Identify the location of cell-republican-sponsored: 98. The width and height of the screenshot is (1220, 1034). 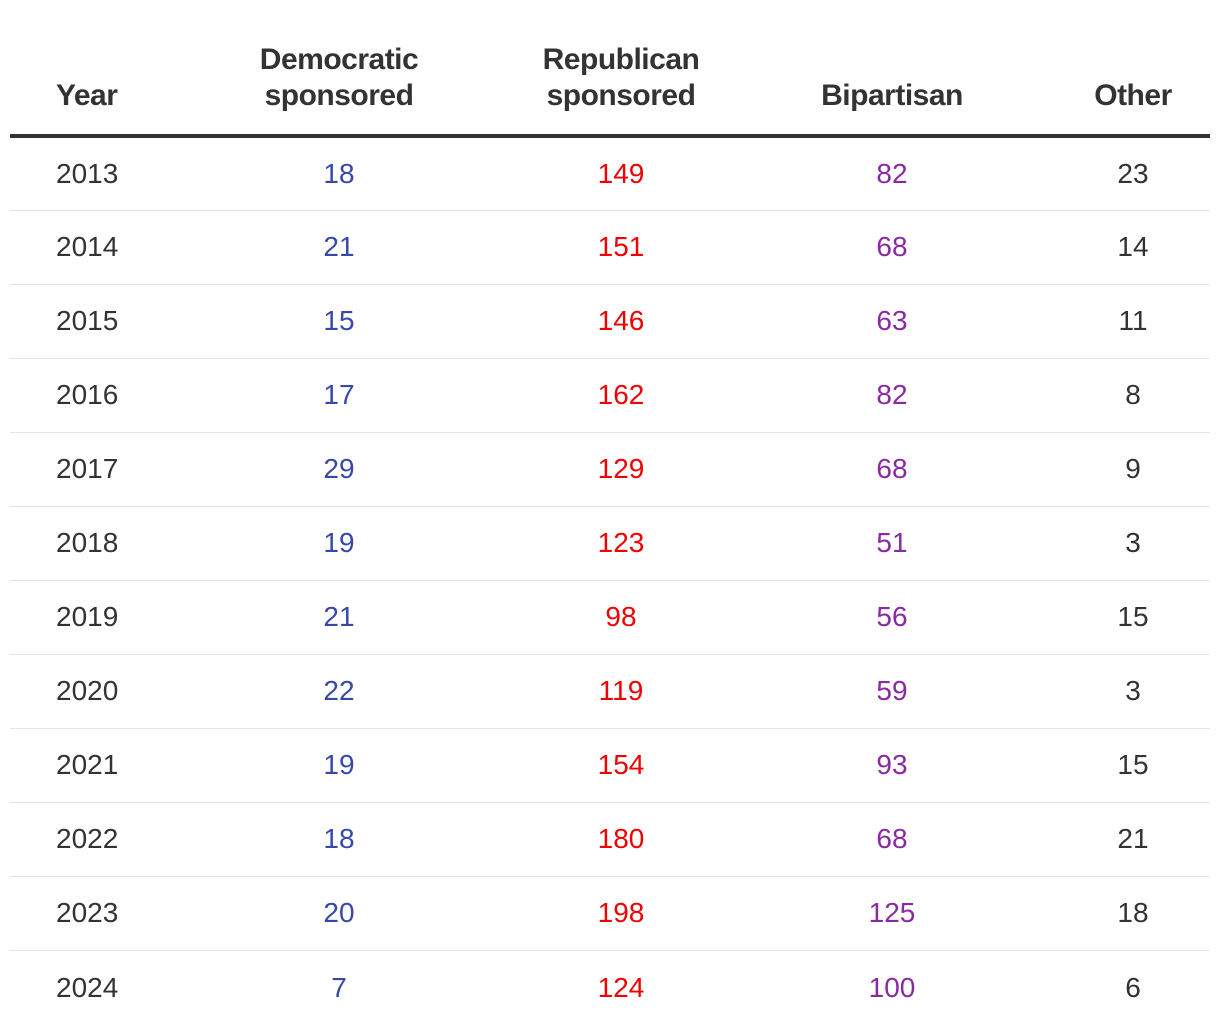
(621, 617).